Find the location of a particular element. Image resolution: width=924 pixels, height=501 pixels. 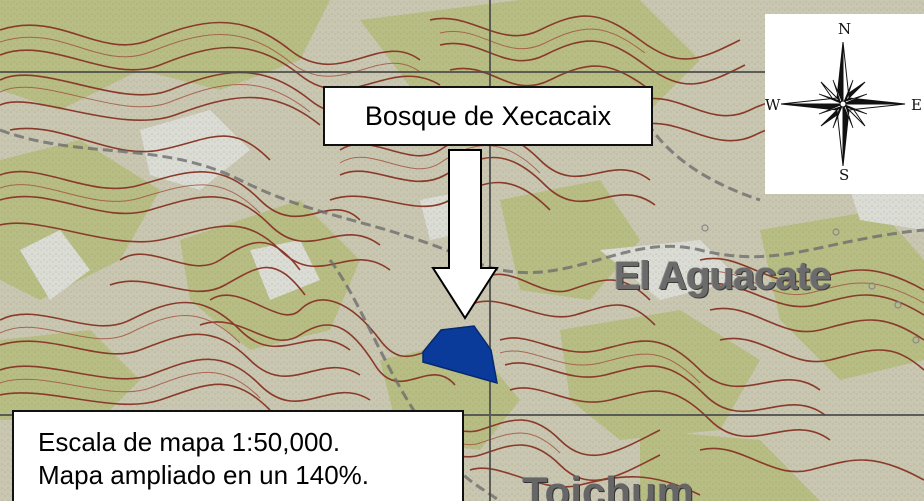

scale-note-line-1: Escala de mapa 1:50,000. is located at coordinates (189, 442).